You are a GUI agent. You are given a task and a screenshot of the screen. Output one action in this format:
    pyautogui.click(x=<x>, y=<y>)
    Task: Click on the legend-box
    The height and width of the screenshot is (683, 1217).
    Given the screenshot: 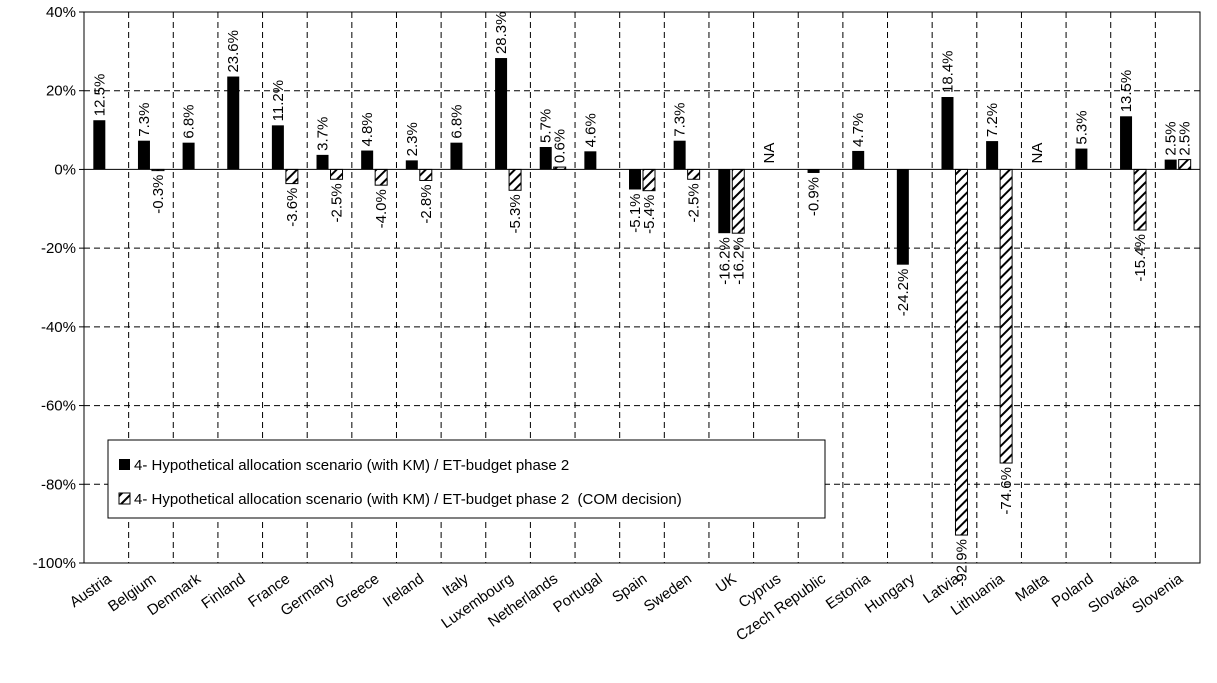 What is the action you would take?
    pyautogui.click(x=466, y=479)
    